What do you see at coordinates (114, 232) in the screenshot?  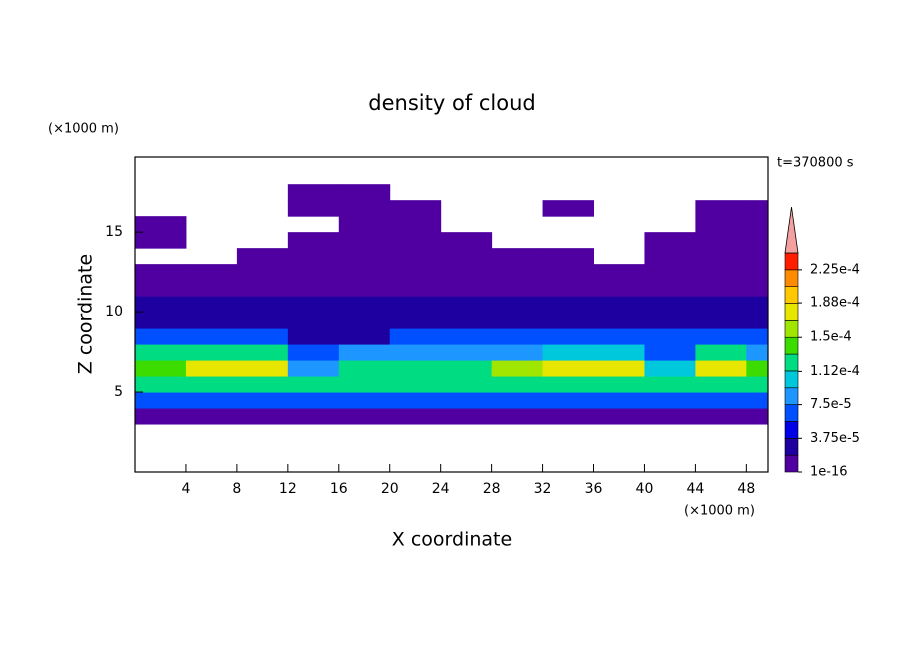 I see `y-tick-label: 15` at bounding box center [114, 232].